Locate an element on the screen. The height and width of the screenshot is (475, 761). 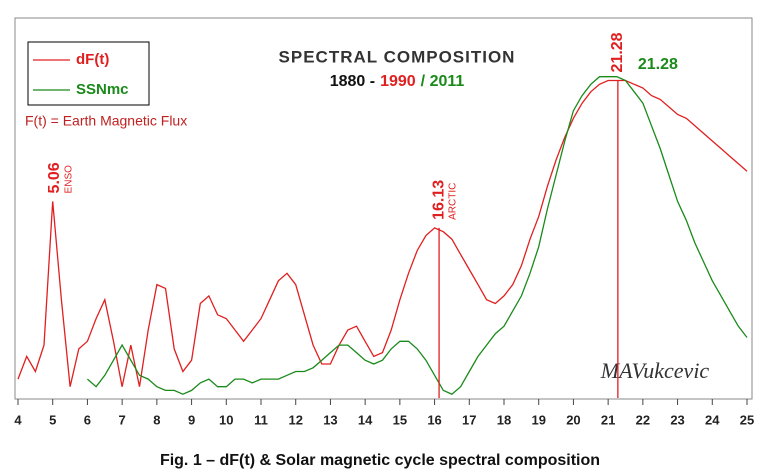
x-tick-label: 20 is located at coordinates (573, 419).